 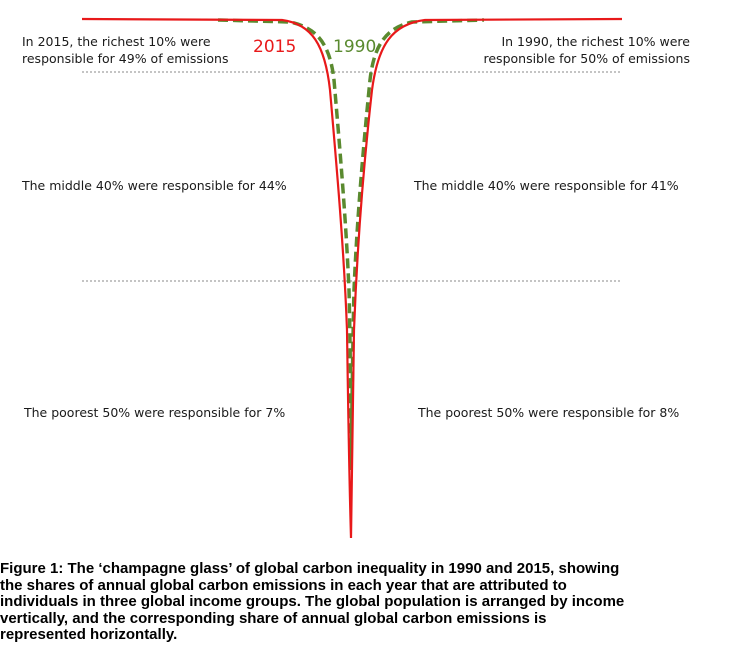 What do you see at coordinates (546, 185) in the screenshot?
I see `annotation-middle-right: The middle 40% were responsible for 41%` at bounding box center [546, 185].